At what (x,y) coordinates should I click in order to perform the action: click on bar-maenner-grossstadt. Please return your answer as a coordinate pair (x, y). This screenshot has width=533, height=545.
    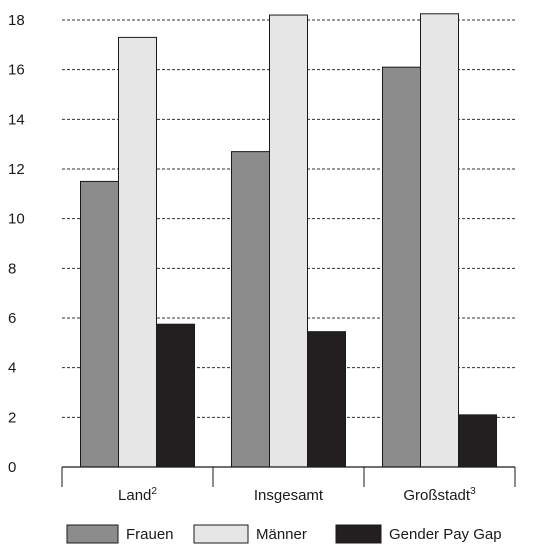
    Looking at the image, I should click on (439, 240).